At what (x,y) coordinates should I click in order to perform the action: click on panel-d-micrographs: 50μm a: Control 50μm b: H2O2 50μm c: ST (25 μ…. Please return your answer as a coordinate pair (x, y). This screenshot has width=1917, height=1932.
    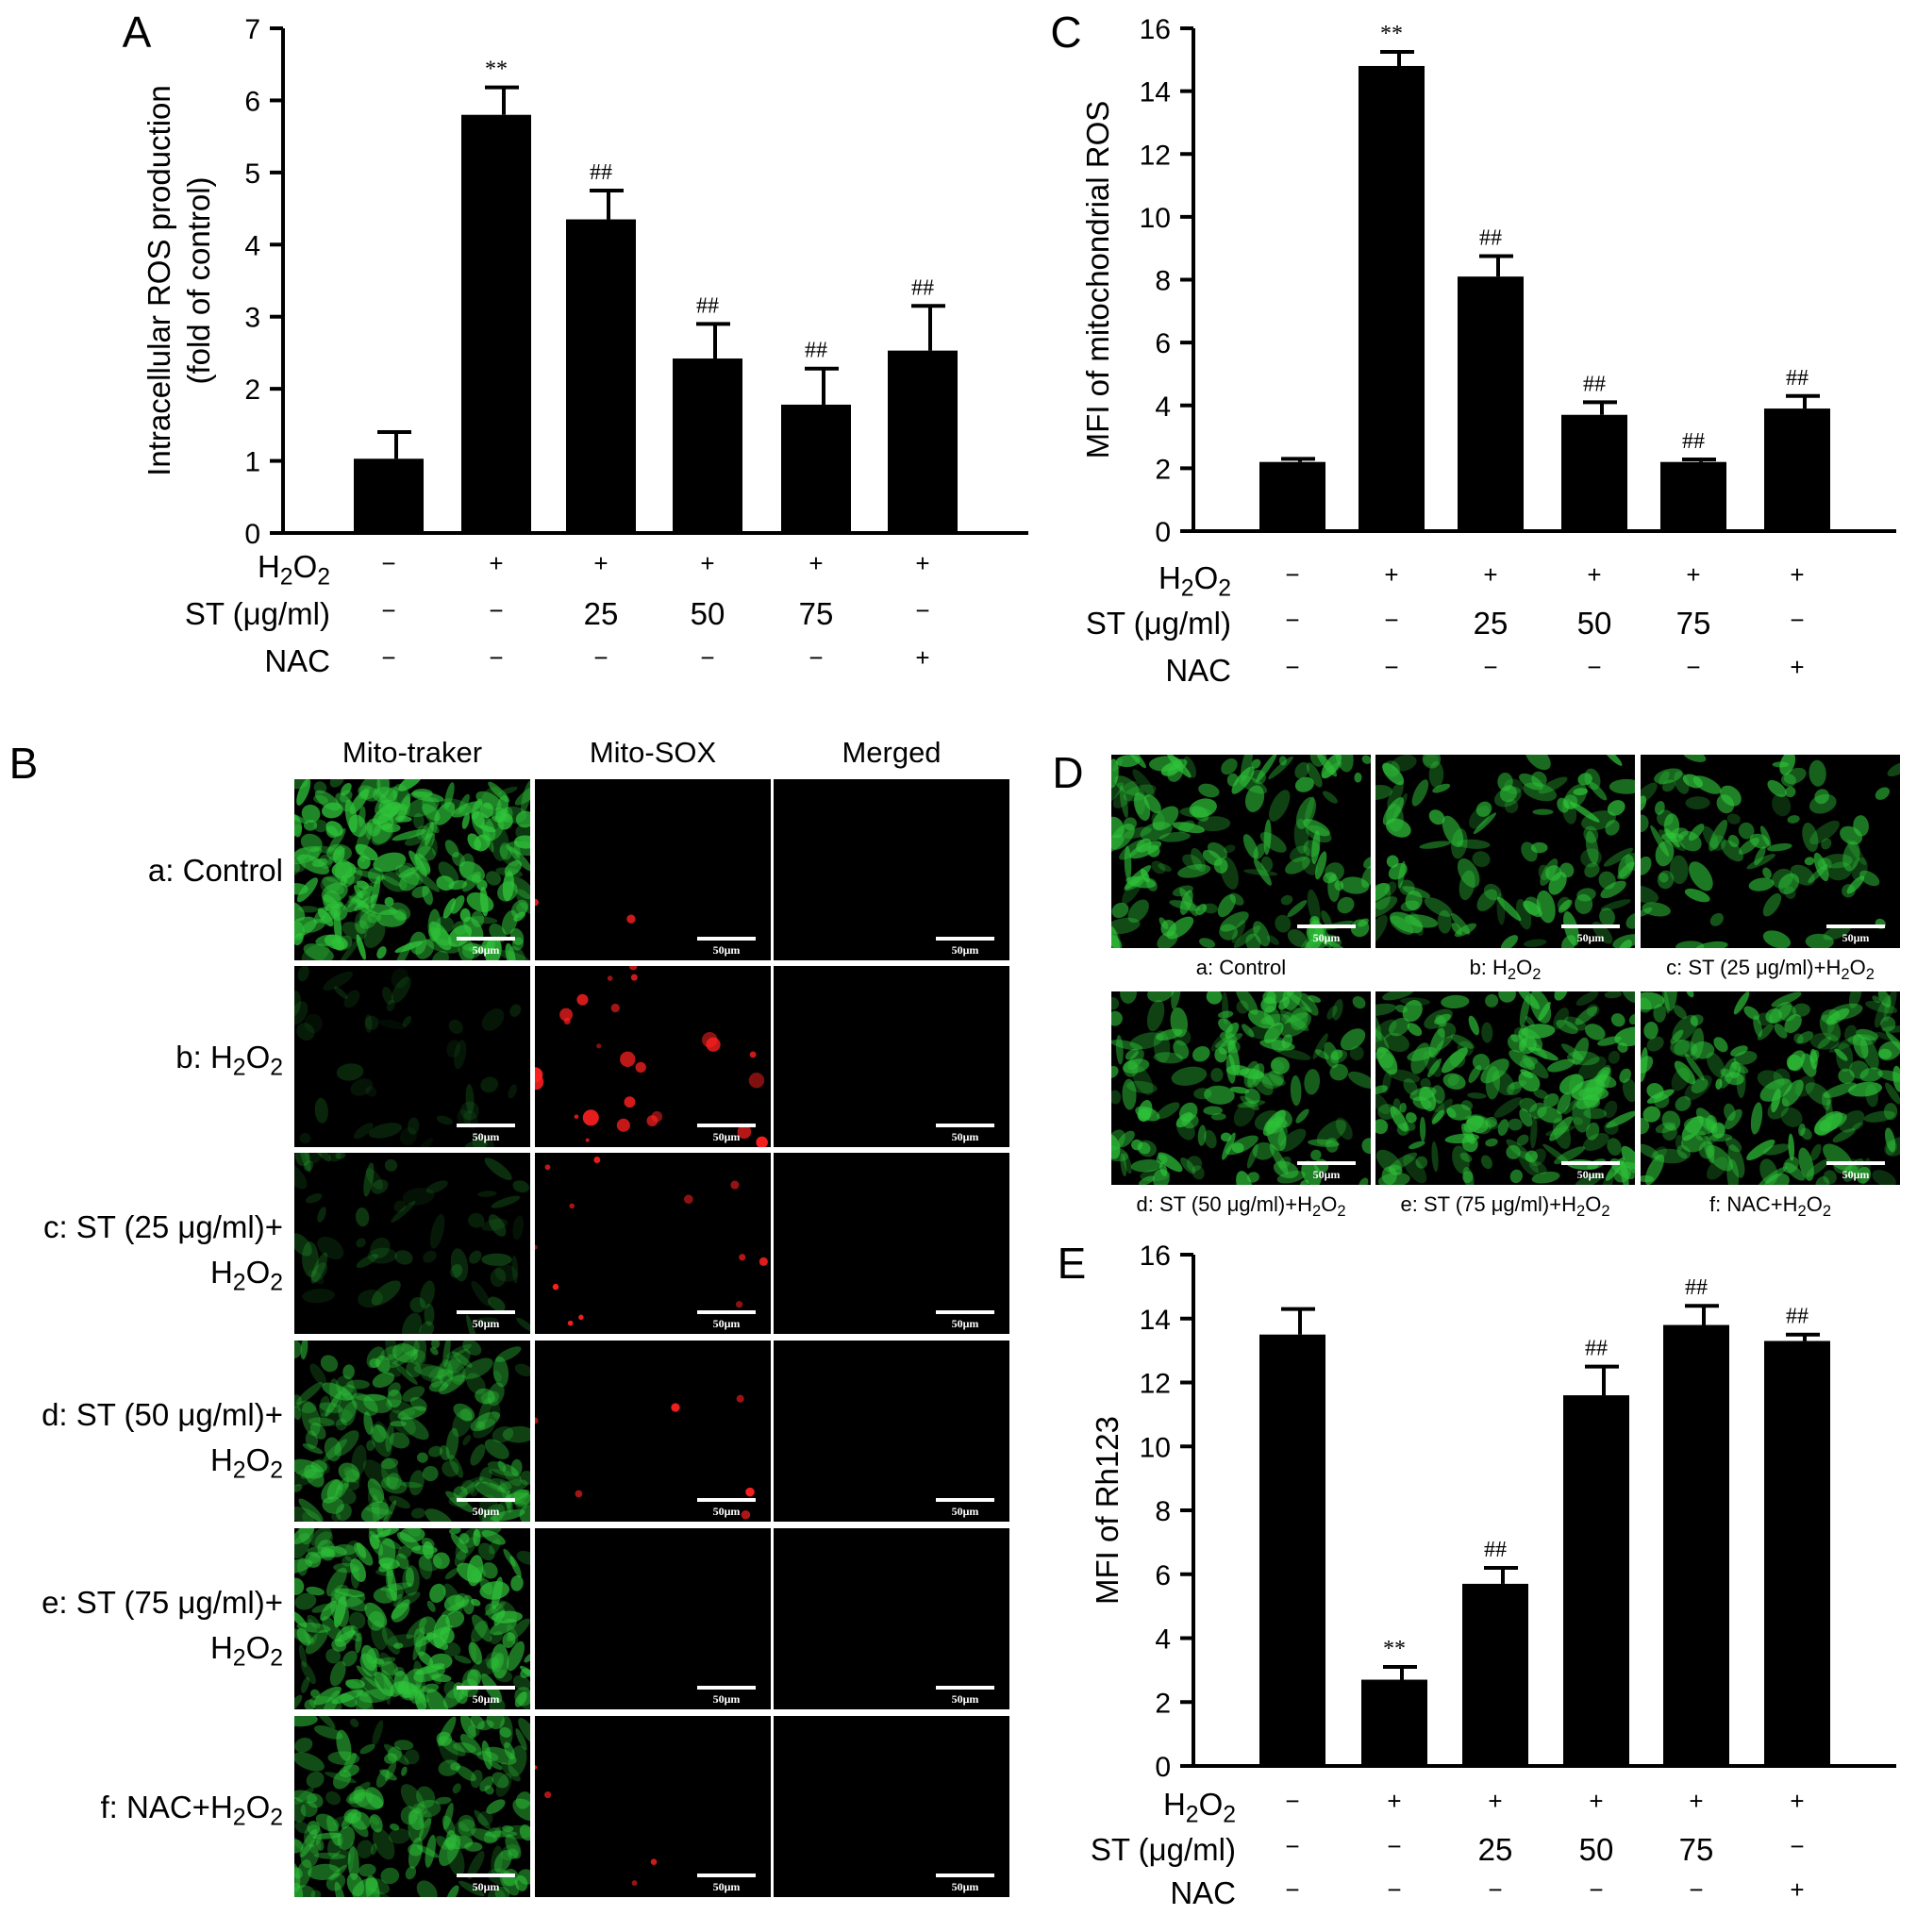
    Looking at the image, I should click on (1505, 988).